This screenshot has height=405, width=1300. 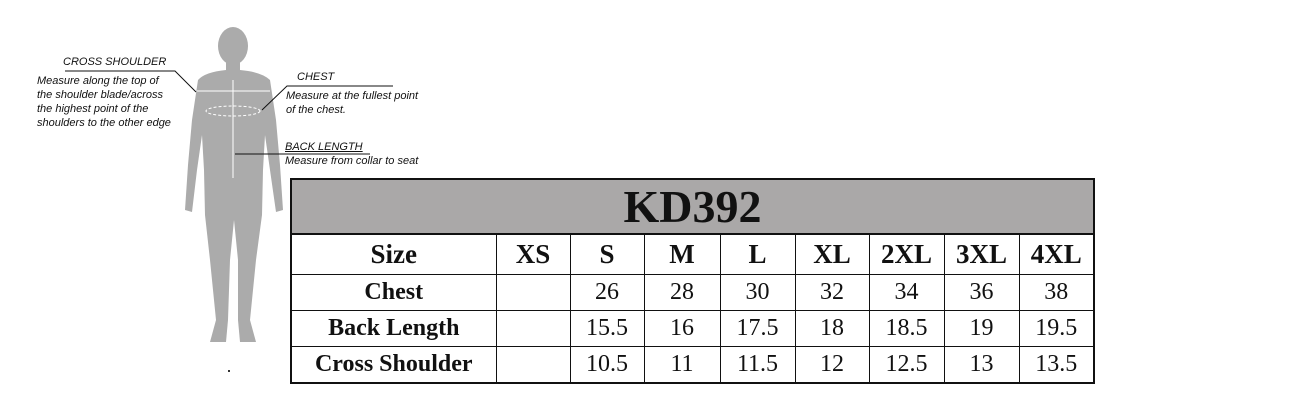 What do you see at coordinates (352, 96) in the screenshot?
I see `desc-line: Measure at the fullest point` at bounding box center [352, 96].